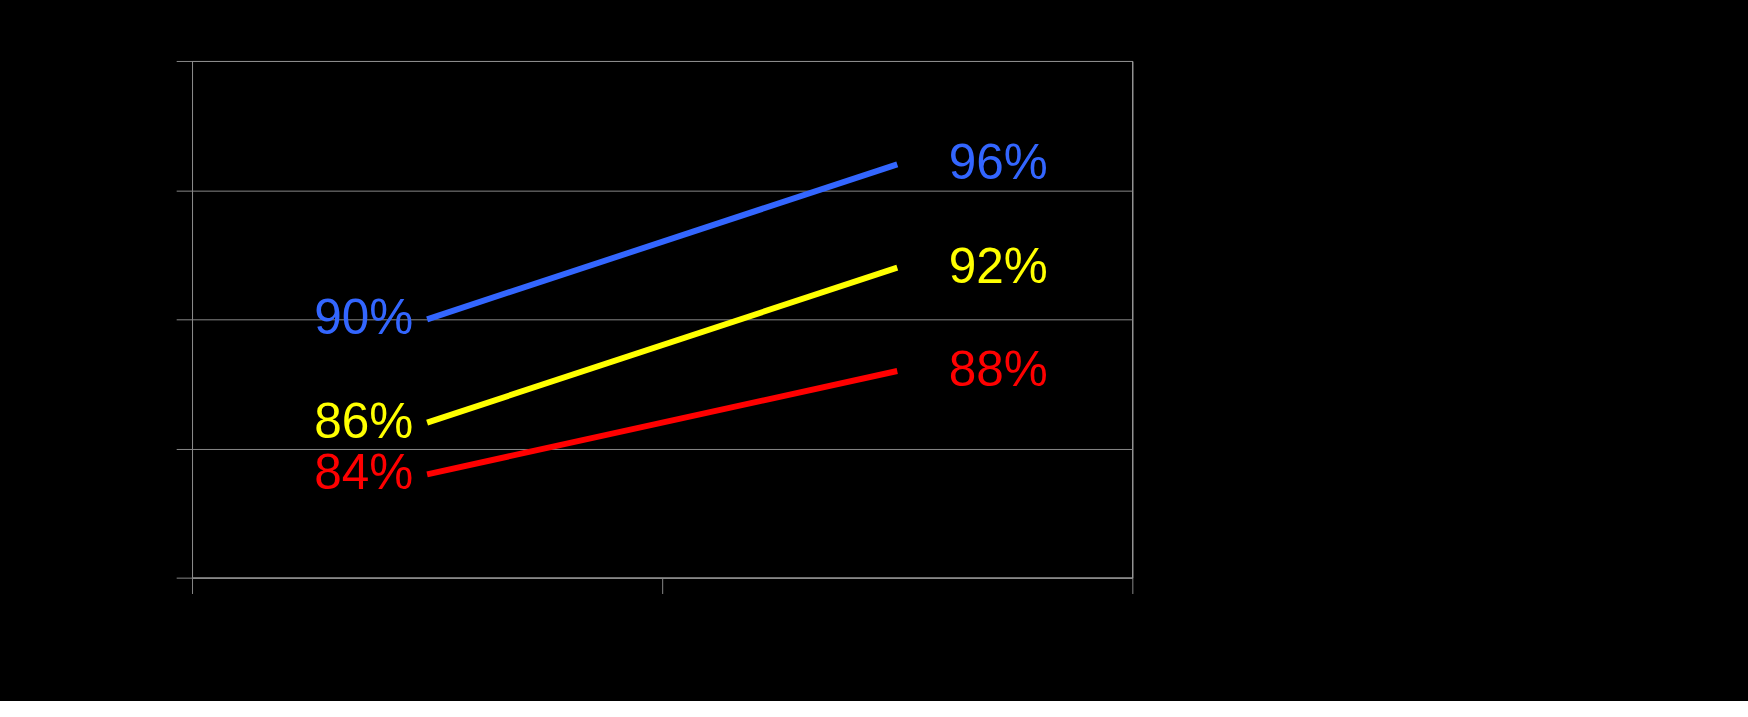 The image size is (1748, 717). Describe the element at coordinates (998, 162) in the screenshot. I see `data-label: 96%` at that location.